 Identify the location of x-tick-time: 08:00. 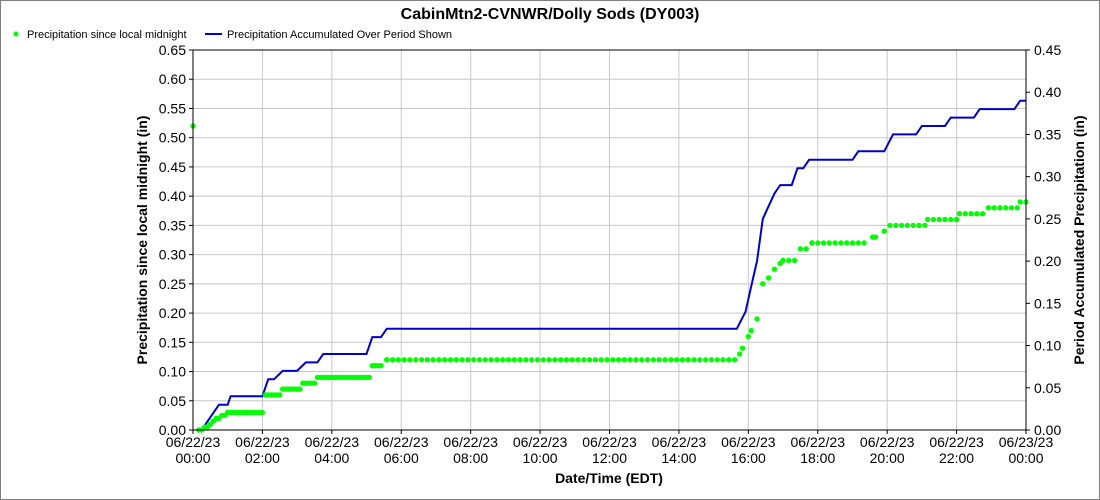
(470, 458).